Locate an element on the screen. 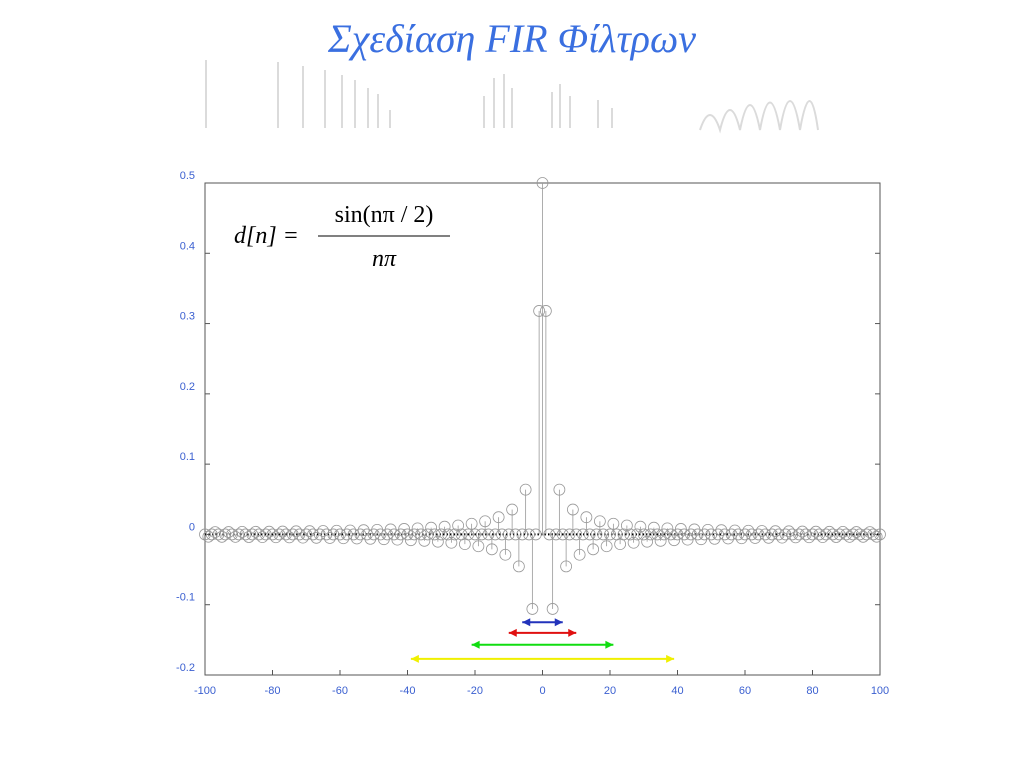 This screenshot has height=768, width=1024. x-tick-label: -40 is located at coordinates (408, 691).